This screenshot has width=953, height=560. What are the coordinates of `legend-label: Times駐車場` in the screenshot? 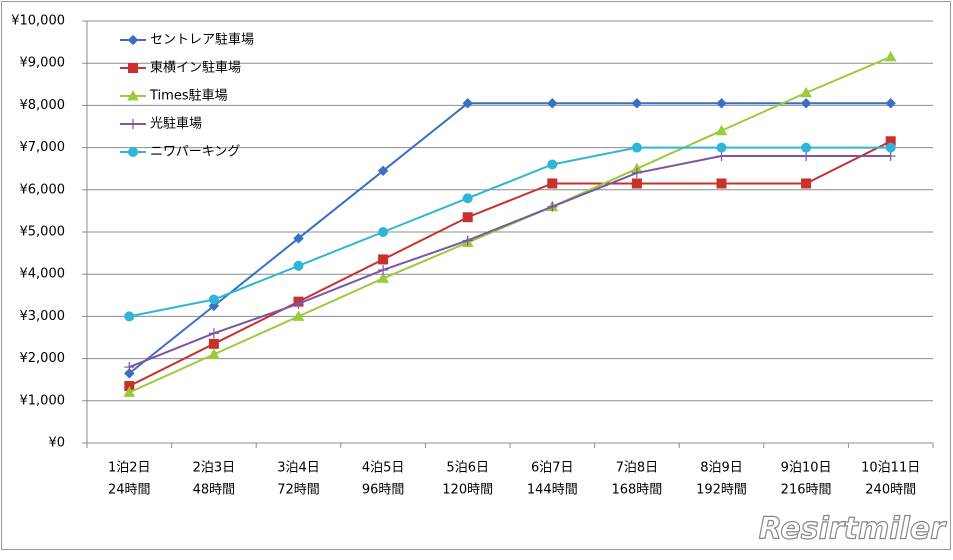 It's located at (188, 96).